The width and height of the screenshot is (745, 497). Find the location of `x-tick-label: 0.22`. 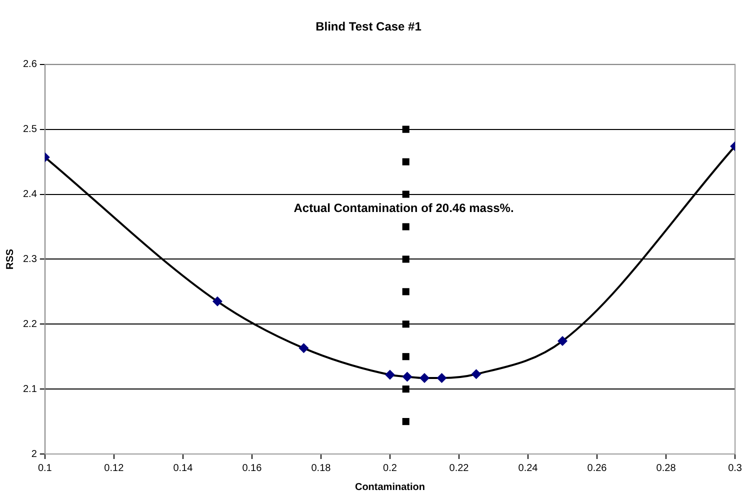

x-tick-label: 0.22 is located at coordinates (459, 468).